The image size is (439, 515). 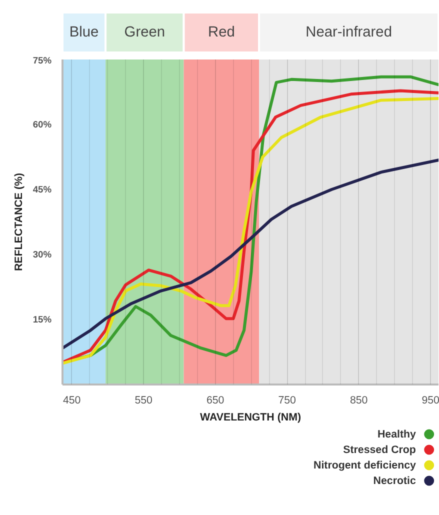 What do you see at coordinates (394, 480) in the screenshot?
I see `legend-label: Necrotic` at bounding box center [394, 480].